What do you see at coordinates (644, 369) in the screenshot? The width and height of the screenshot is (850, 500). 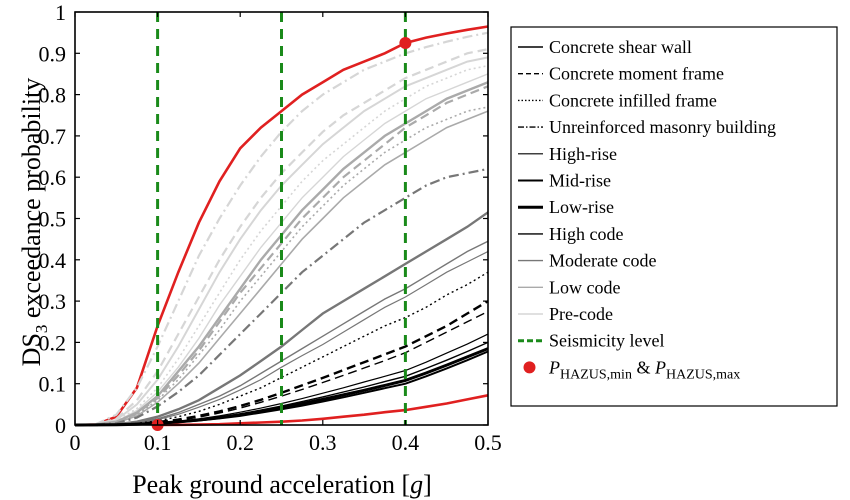 I see `legend-label-12: PHAZUS,min & PHAZUS,max` at bounding box center [644, 369].